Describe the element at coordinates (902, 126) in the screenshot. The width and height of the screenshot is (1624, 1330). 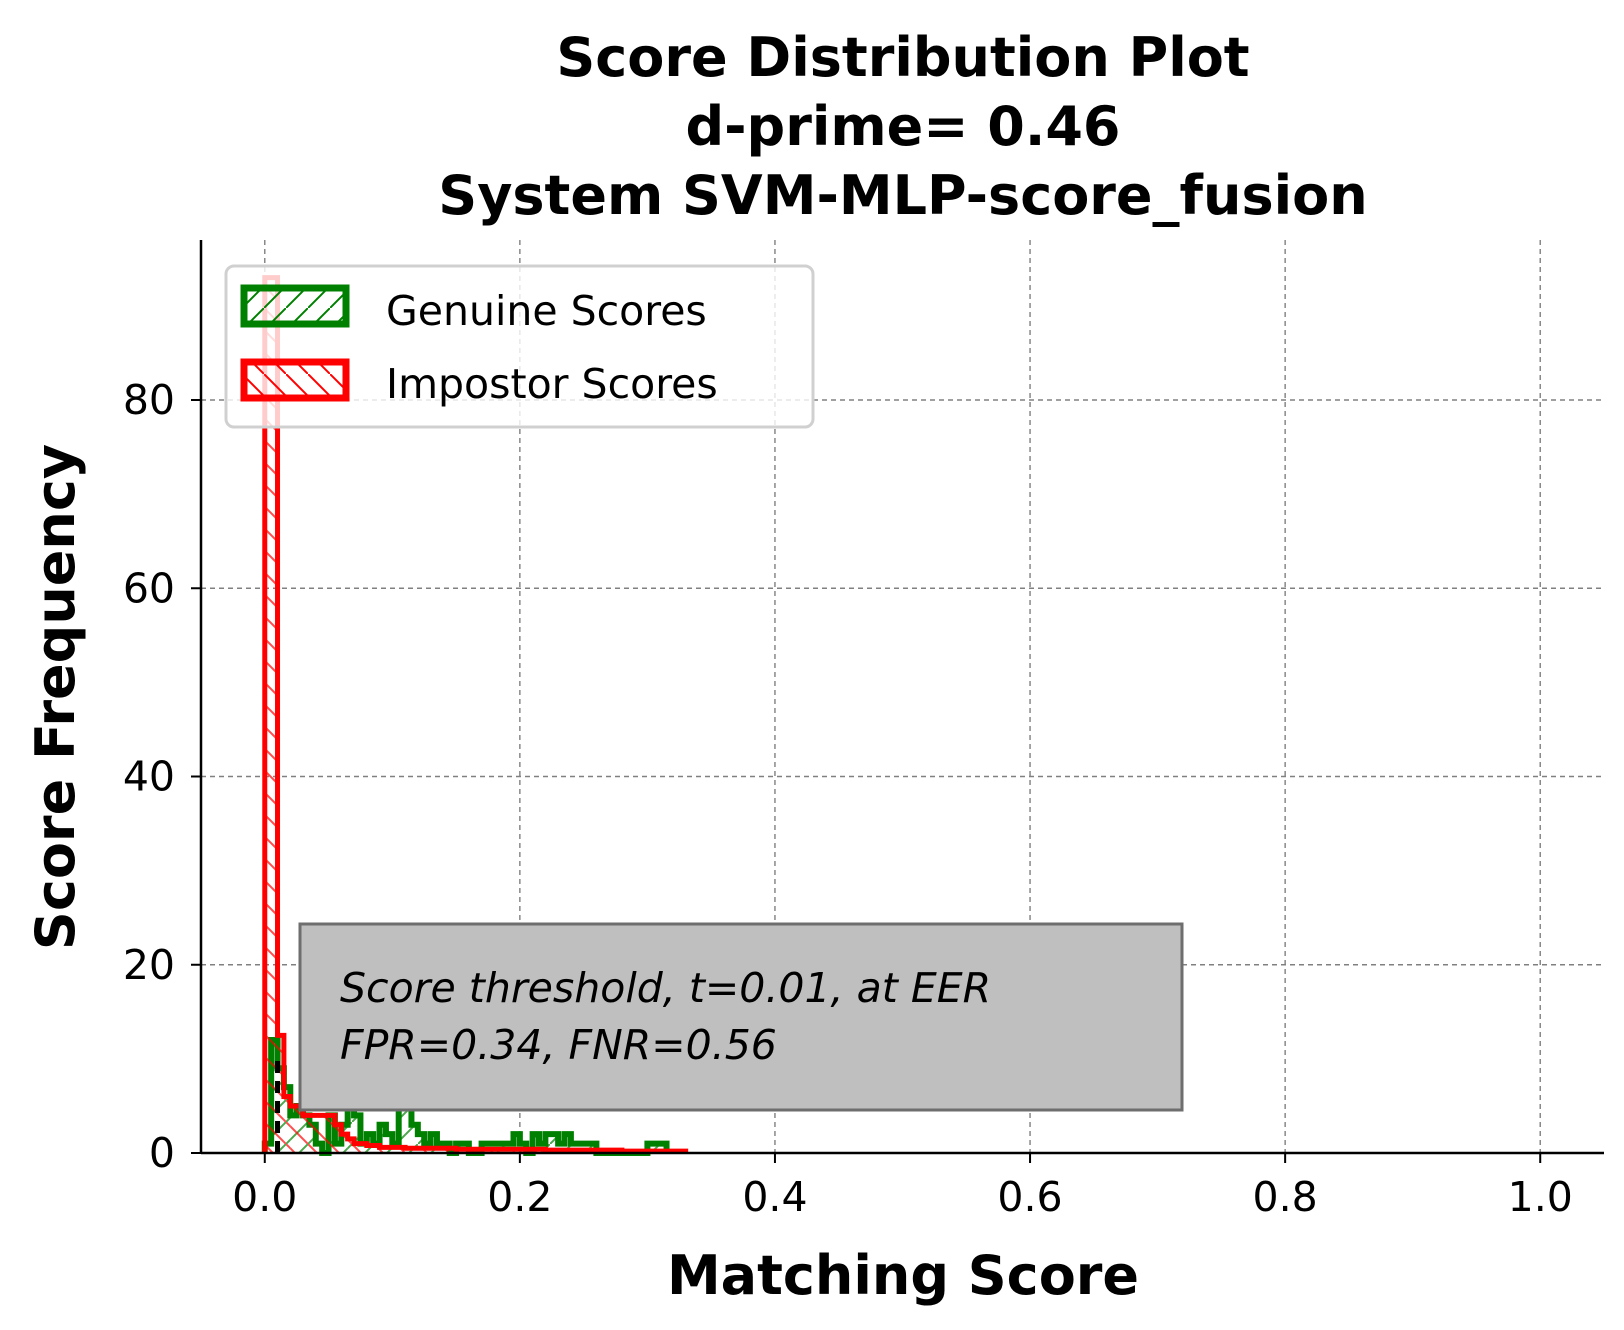
I see `chart-title-line-2: d-prime= 0.46` at that location.